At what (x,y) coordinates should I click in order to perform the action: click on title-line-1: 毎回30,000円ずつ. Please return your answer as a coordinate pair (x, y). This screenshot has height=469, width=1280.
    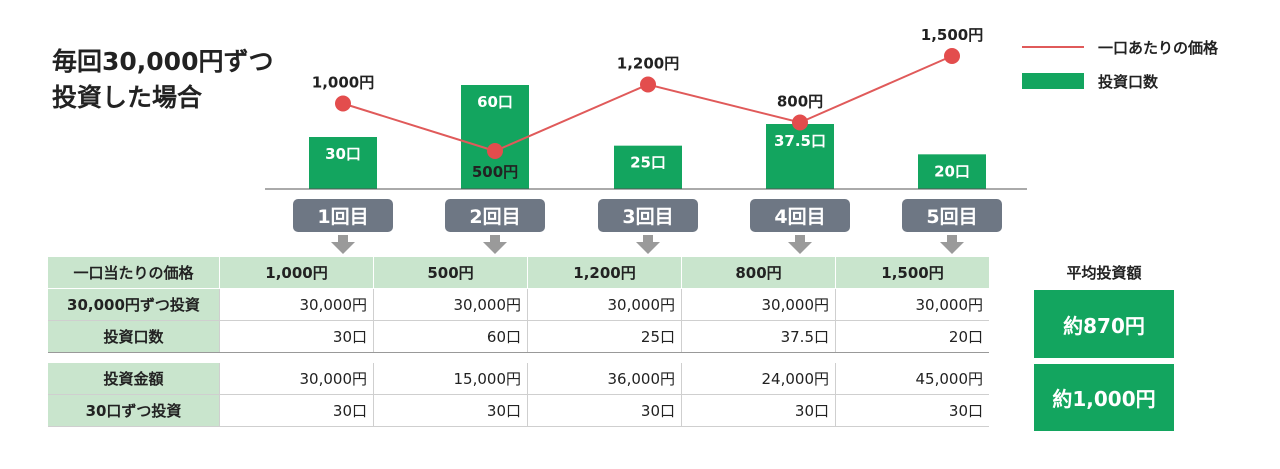
    Looking at the image, I should click on (163, 61).